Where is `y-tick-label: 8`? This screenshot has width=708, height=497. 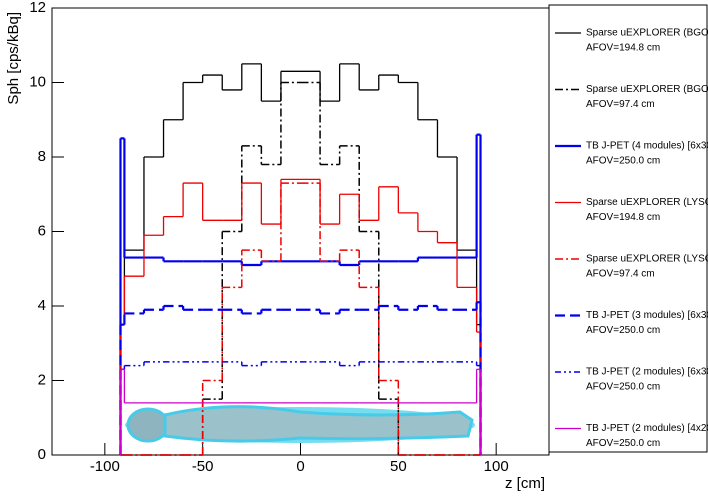
y-tick-label: 8 is located at coordinates (42, 156).